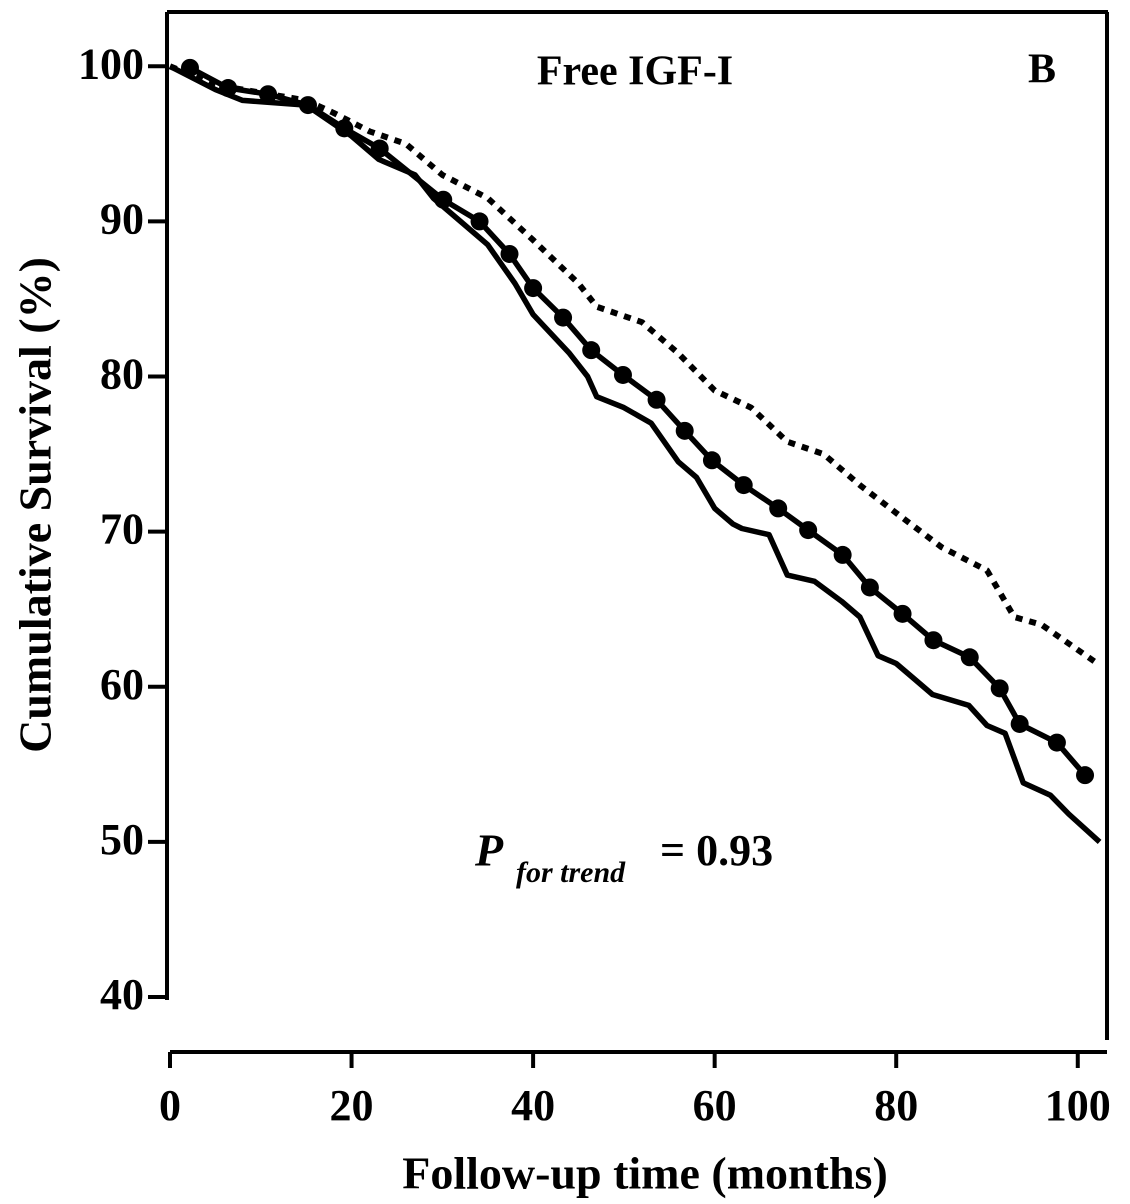 The height and width of the screenshot is (1204, 1130). I want to click on y-tick-label: 80, so click(122, 374).